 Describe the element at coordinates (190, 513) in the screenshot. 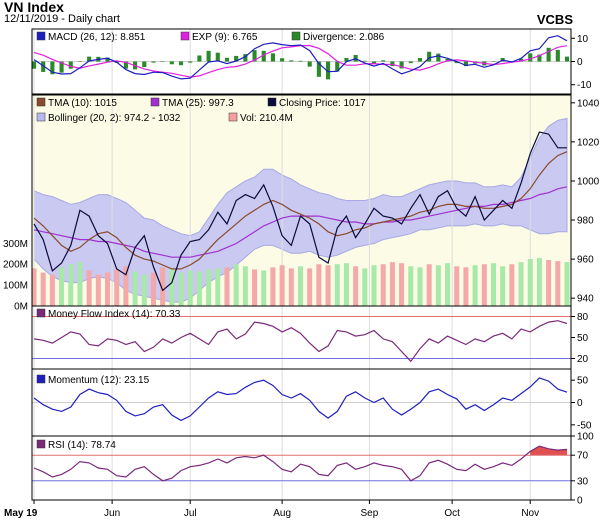

I see `x-tick-label: Jul` at that location.